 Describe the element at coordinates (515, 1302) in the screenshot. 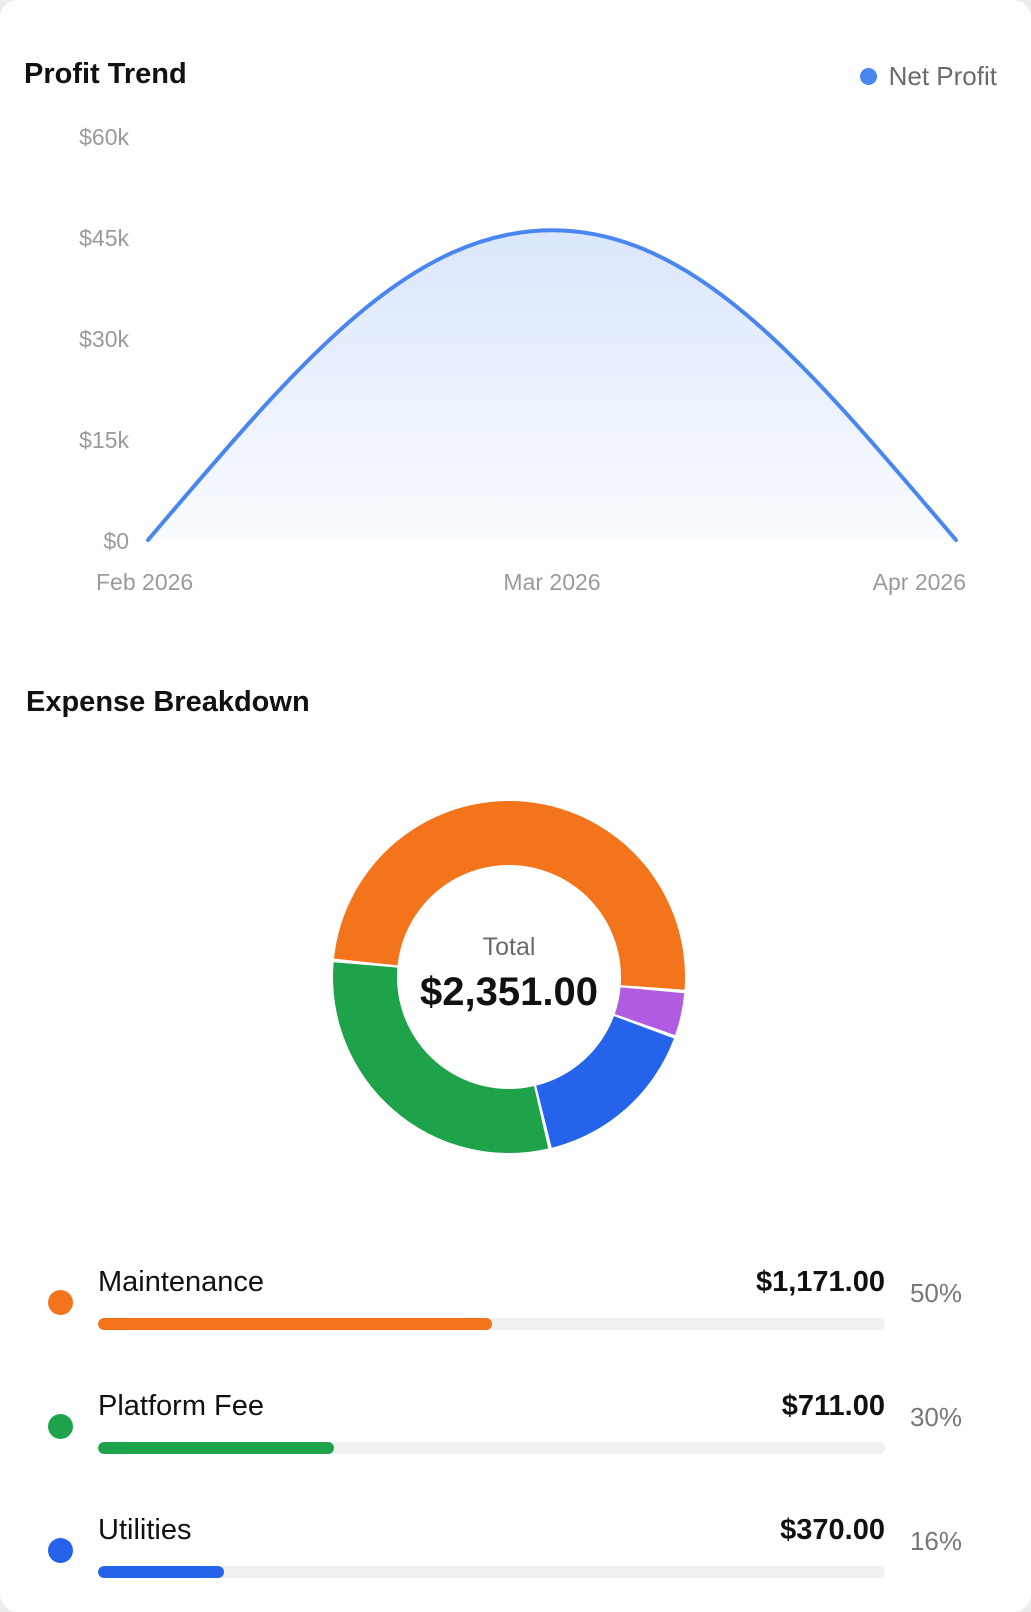

I see `expense-row-maintenance: Maintenance $1,171.00 50%` at that location.